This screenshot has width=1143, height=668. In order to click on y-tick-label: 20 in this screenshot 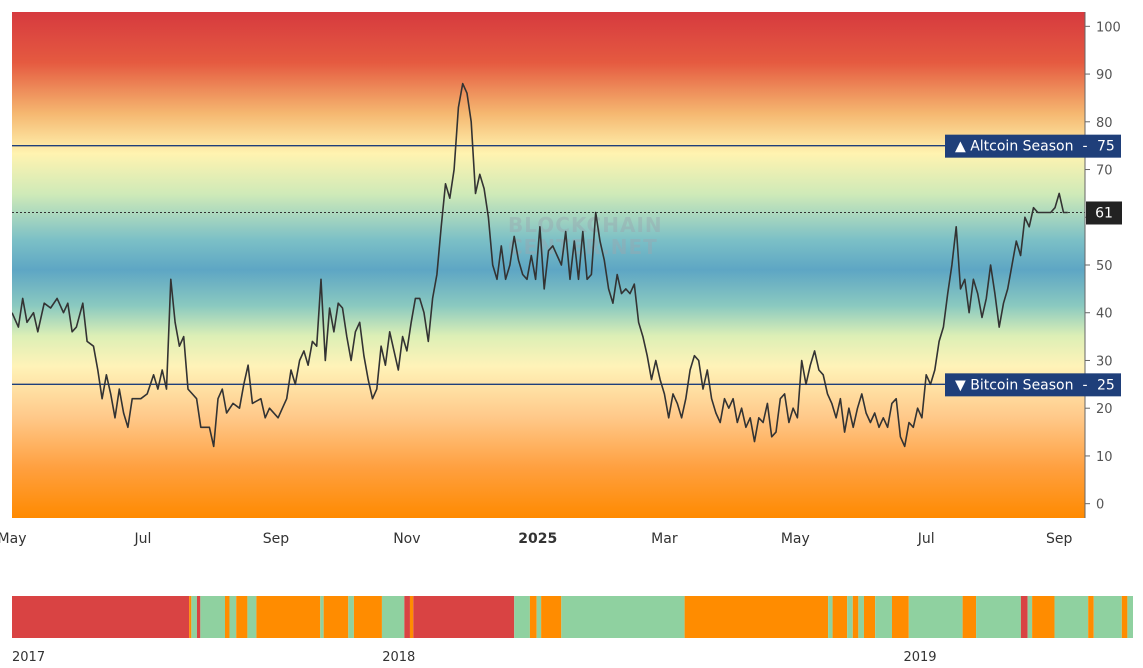, I will do `click(1104, 409)`.